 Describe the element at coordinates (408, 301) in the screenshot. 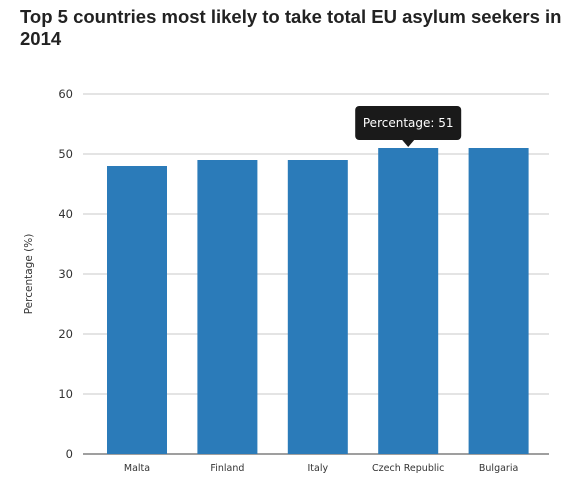

I see `bar-czech-republic` at that location.